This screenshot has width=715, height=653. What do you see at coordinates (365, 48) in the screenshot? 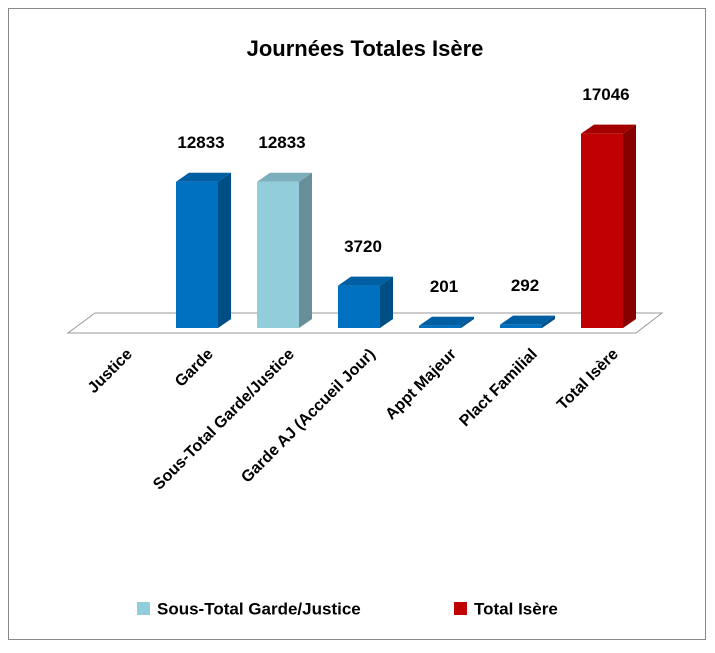
I see `chart-title: Journées Totales Isère` at bounding box center [365, 48].